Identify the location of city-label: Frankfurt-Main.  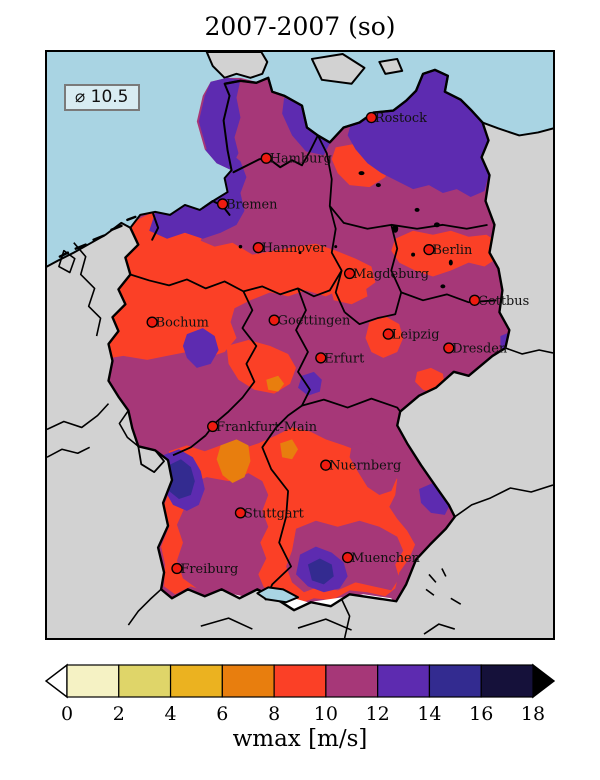
(266, 427).